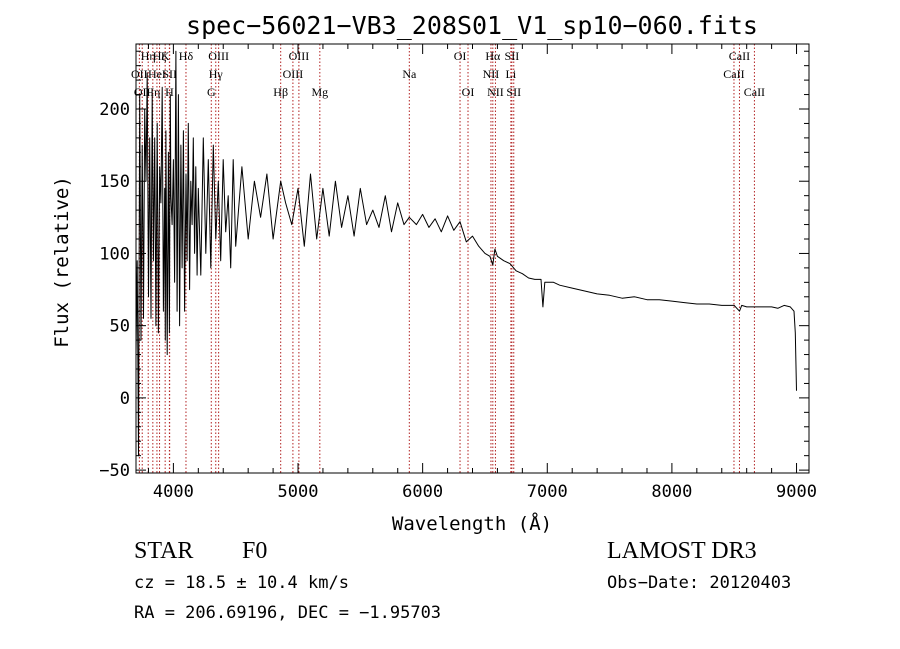  What do you see at coordinates (157, 74) in the screenshot?
I see `line-label-4: HeI` at bounding box center [157, 74].